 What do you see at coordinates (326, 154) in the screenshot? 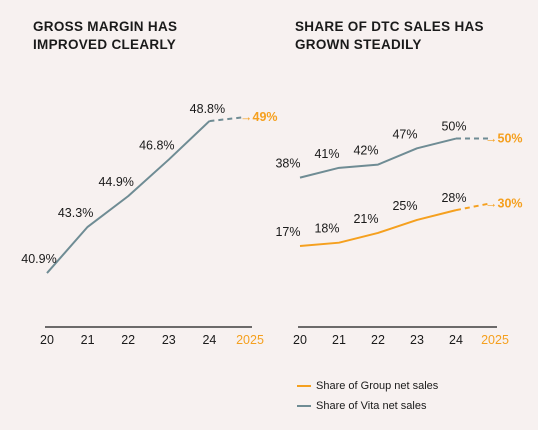
I see `data-label: 41%` at bounding box center [326, 154].